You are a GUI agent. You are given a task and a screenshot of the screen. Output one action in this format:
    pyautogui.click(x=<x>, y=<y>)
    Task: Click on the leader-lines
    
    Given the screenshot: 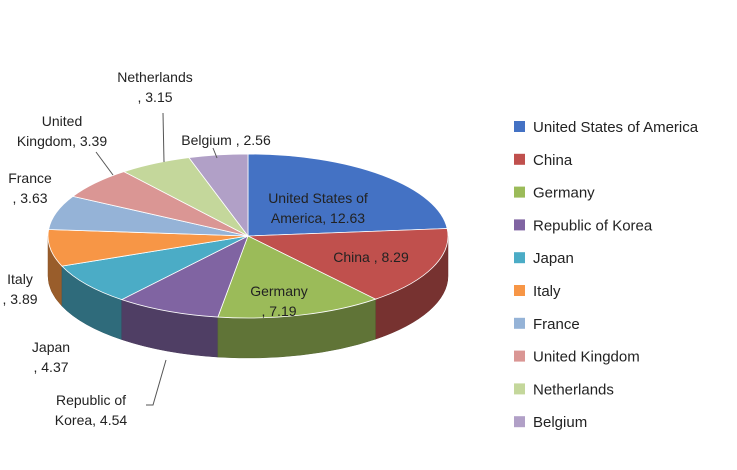 What is the action you would take?
    pyautogui.click(x=156, y=259)
    